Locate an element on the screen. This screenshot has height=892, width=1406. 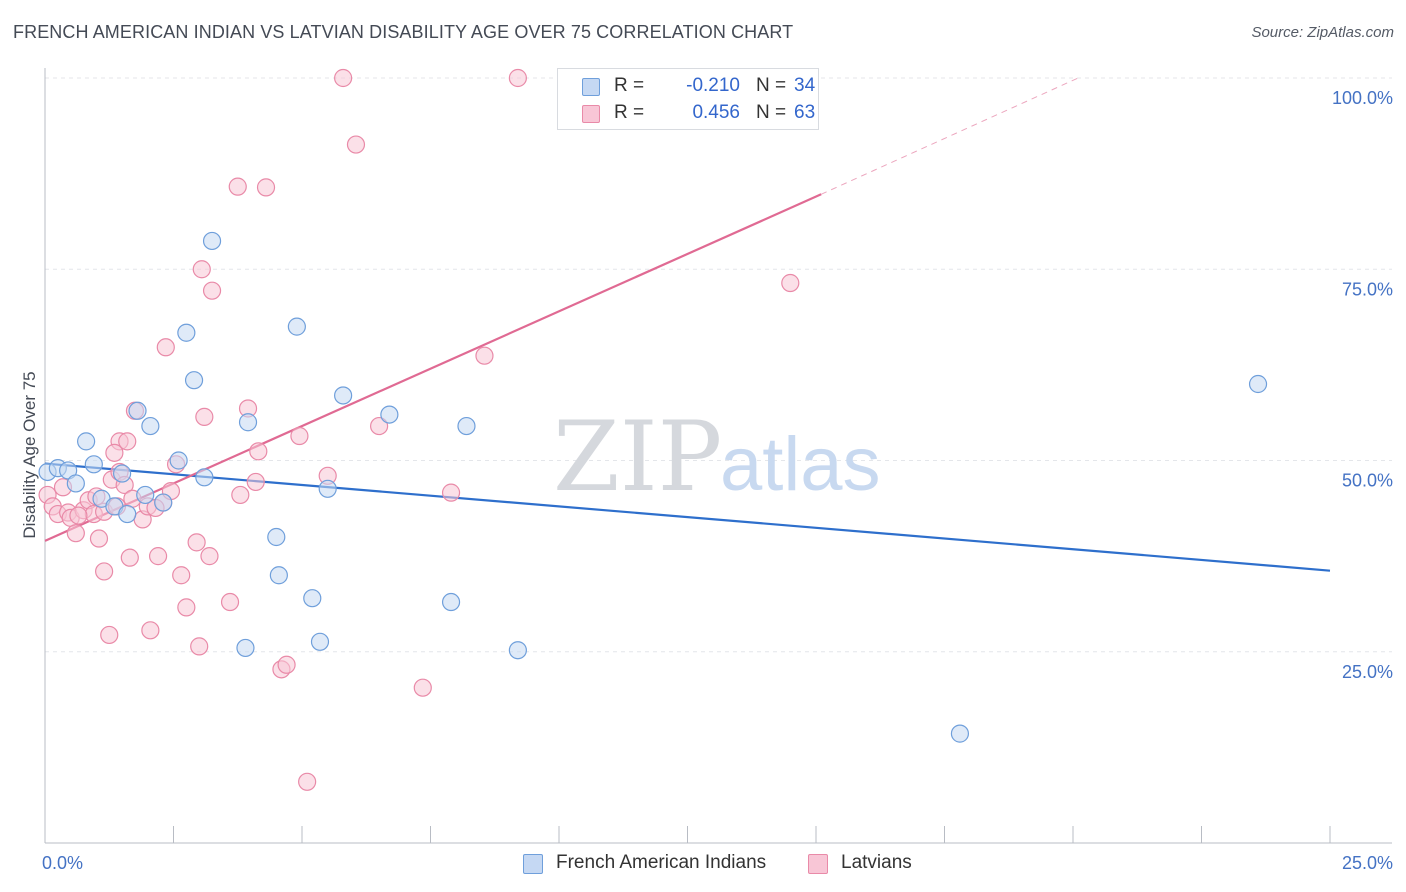
series-name: Latvians is located at coordinates (876, 862).